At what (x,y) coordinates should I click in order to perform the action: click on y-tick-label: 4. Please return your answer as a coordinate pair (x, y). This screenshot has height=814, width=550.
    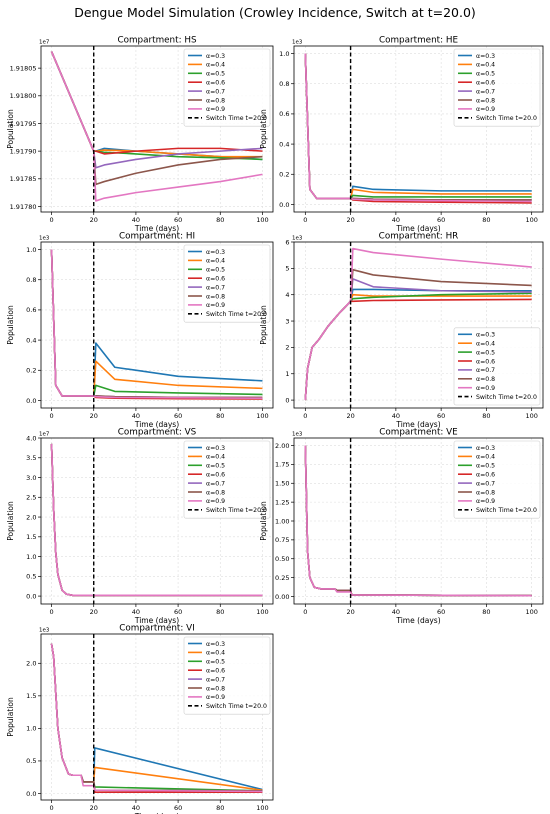
    Looking at the image, I should click on (287, 295).